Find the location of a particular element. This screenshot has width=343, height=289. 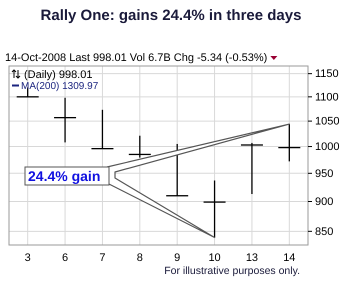

x-tick-label: 6 is located at coordinates (65, 258).